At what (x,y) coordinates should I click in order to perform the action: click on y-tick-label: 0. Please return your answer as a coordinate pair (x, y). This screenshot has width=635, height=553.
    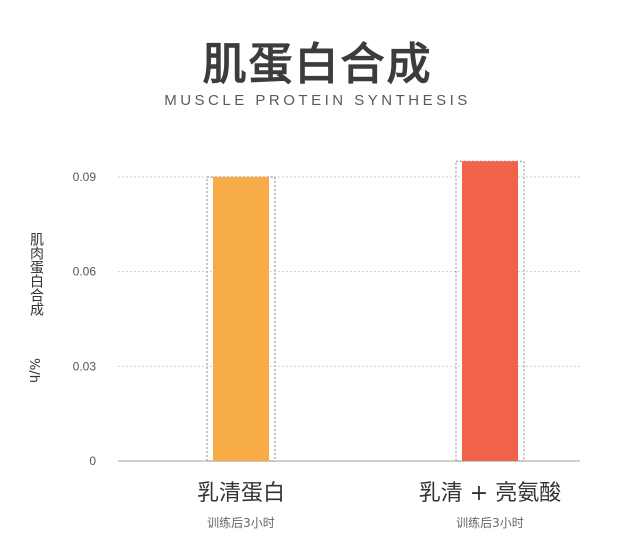
    Looking at the image, I should click on (92, 461).